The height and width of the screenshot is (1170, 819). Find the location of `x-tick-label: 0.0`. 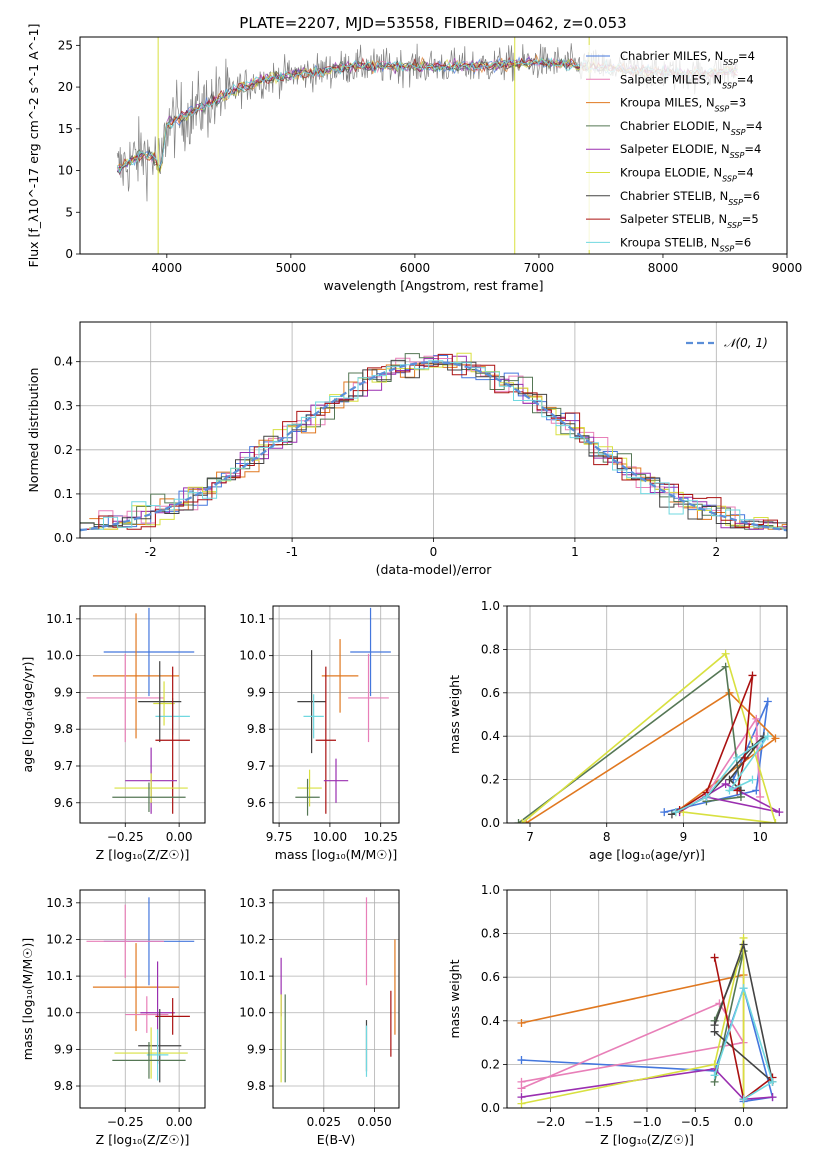

x-tick-label: 0.0 is located at coordinates (743, 1122).